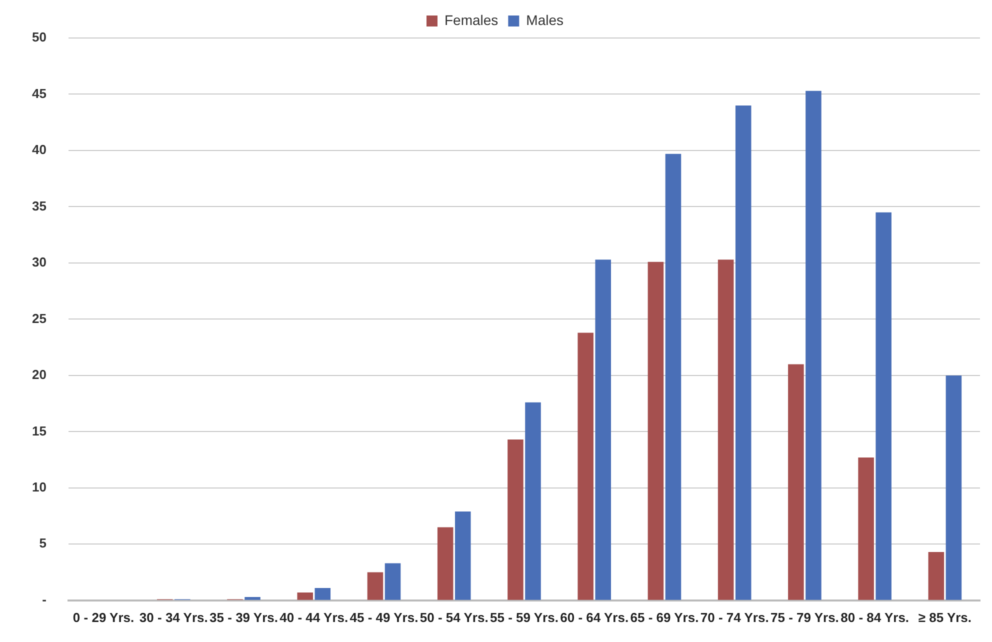 The height and width of the screenshot is (642, 992). Describe the element at coordinates (39, 206) in the screenshot. I see `y-tick-label: 35` at that location.